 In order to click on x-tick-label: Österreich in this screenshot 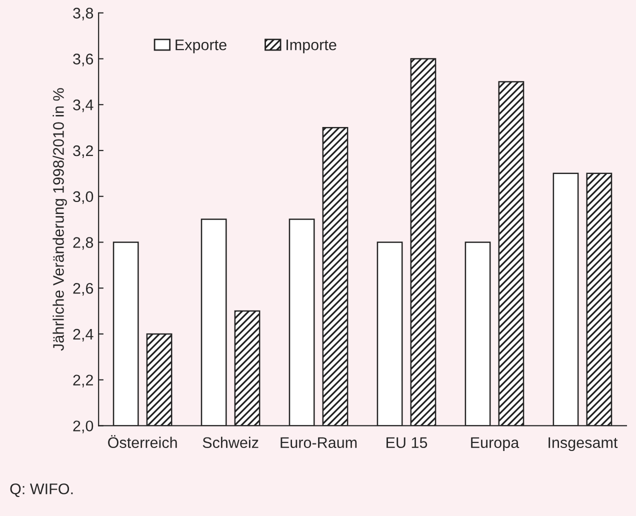, I will do `click(142, 441)`.